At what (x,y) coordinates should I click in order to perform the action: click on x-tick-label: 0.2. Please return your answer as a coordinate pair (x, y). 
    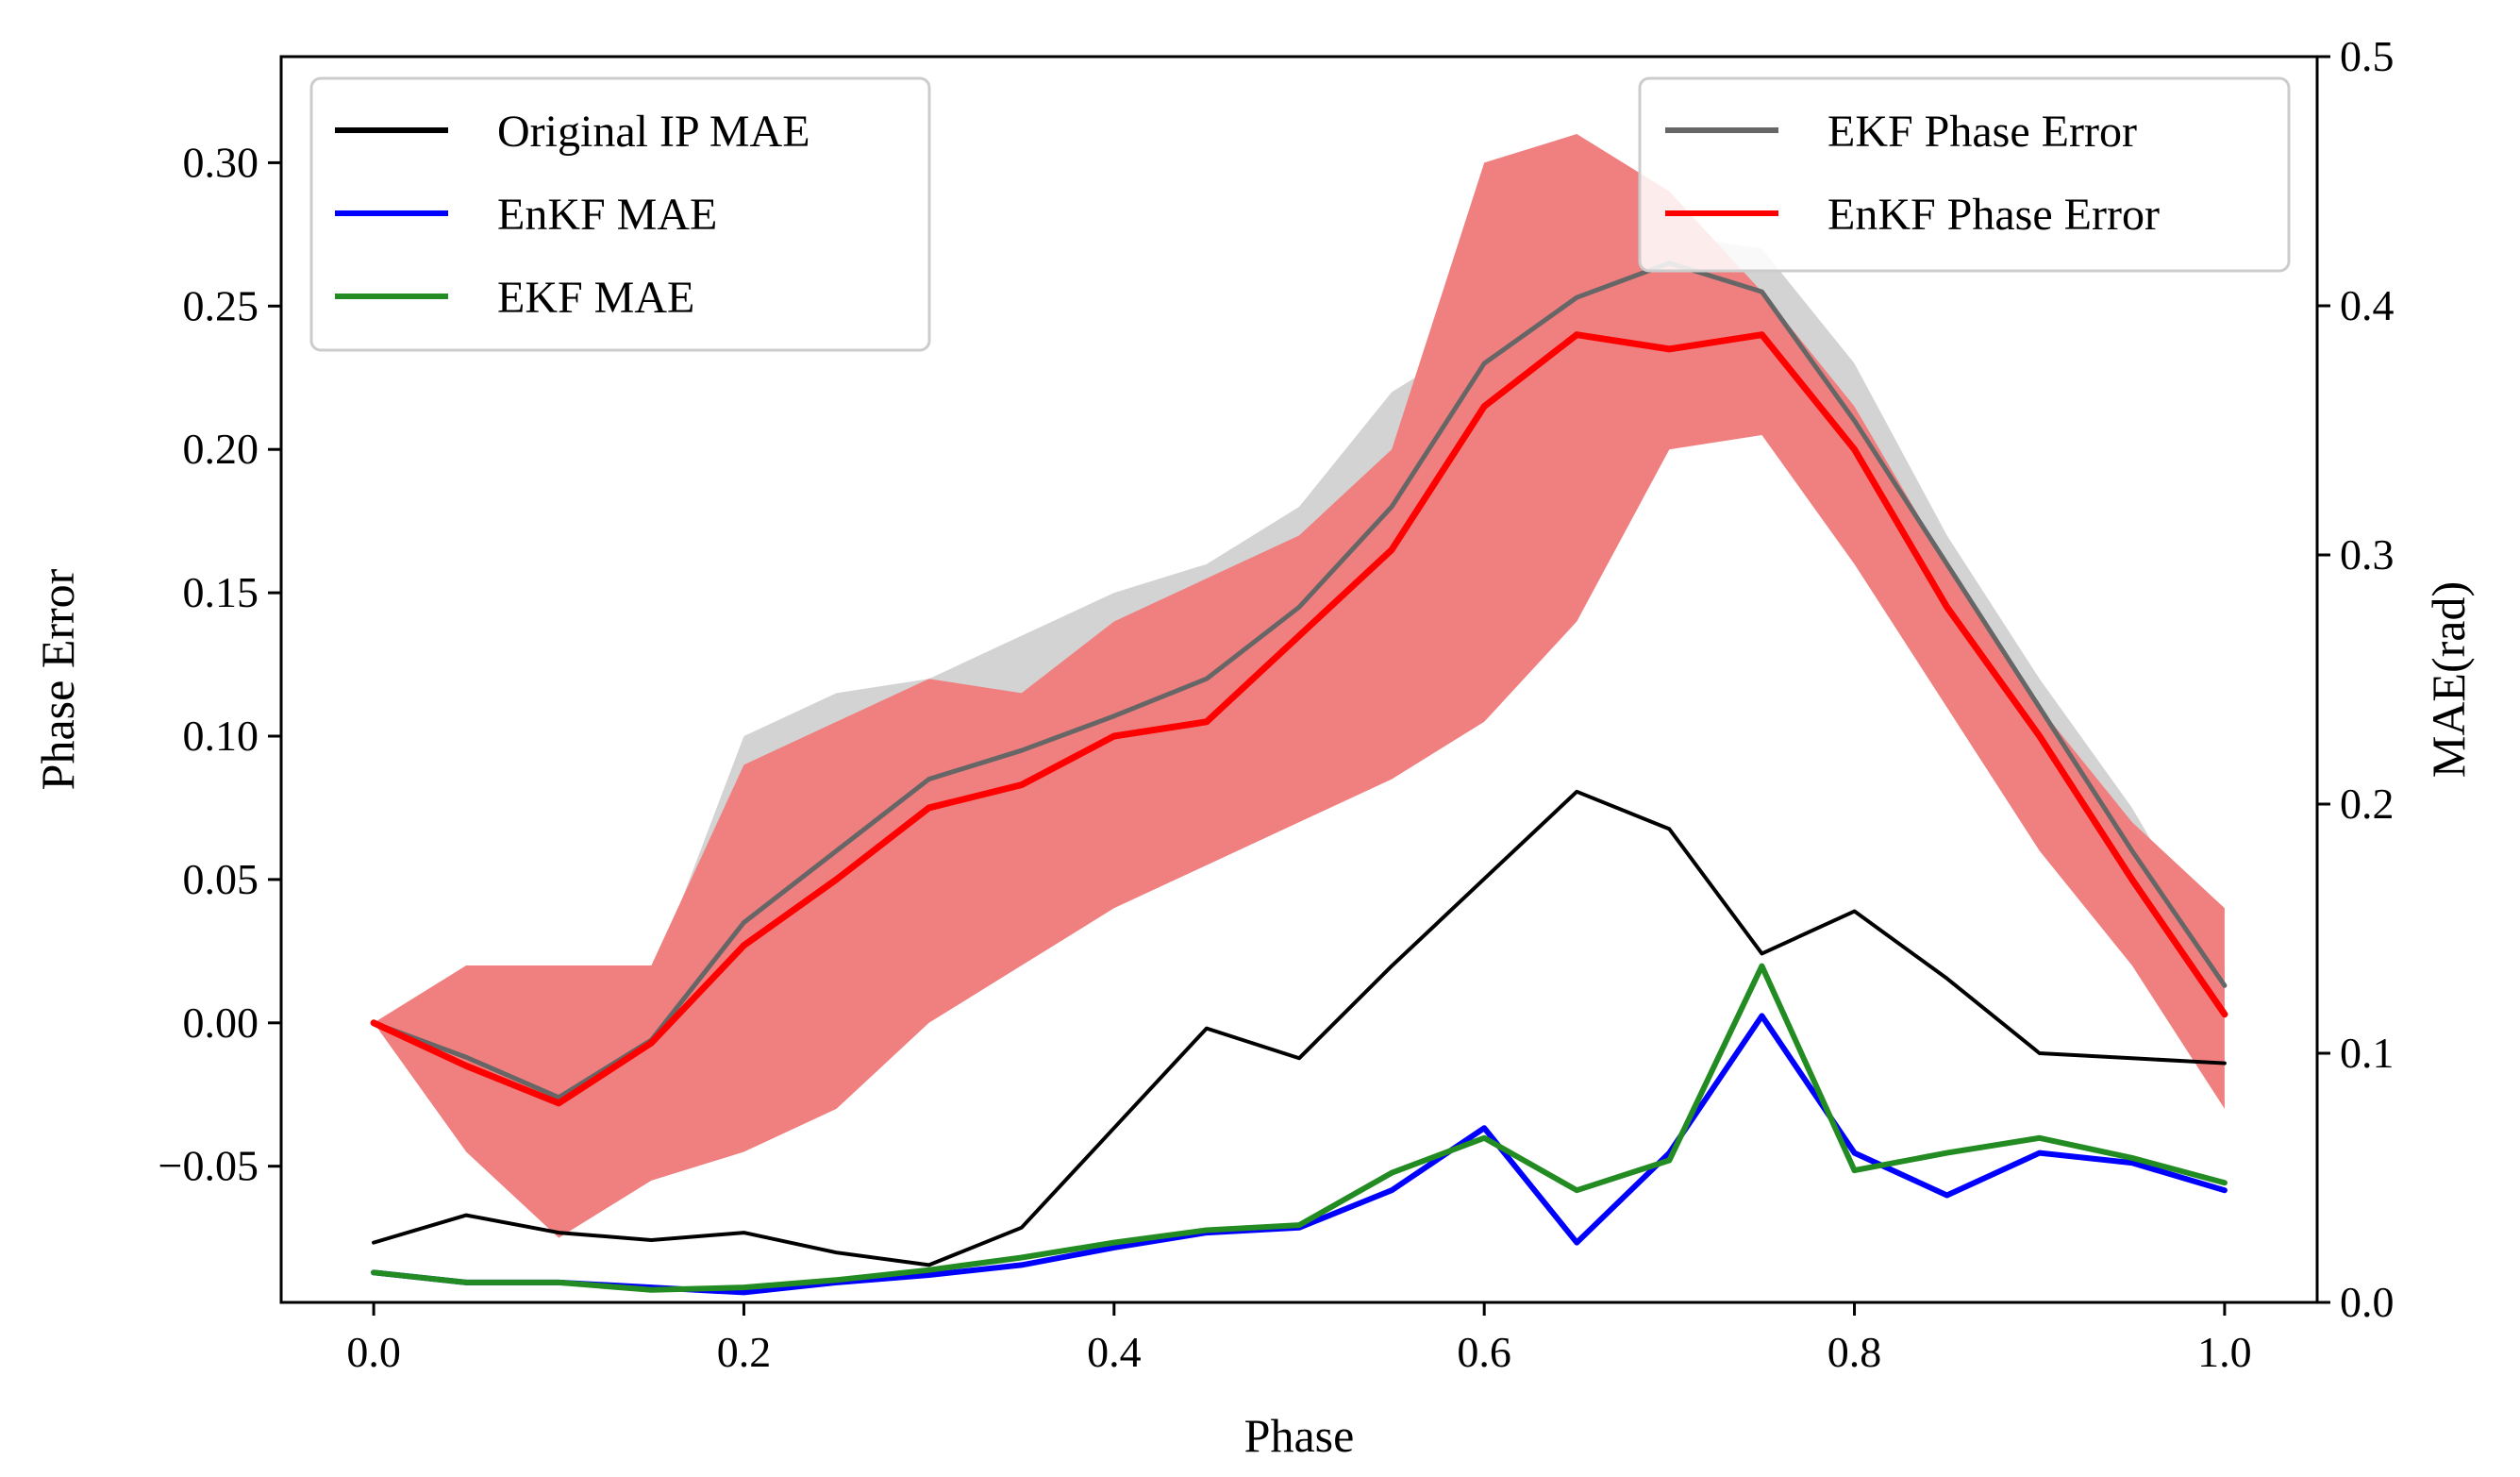
    Looking at the image, I should click on (744, 1352).